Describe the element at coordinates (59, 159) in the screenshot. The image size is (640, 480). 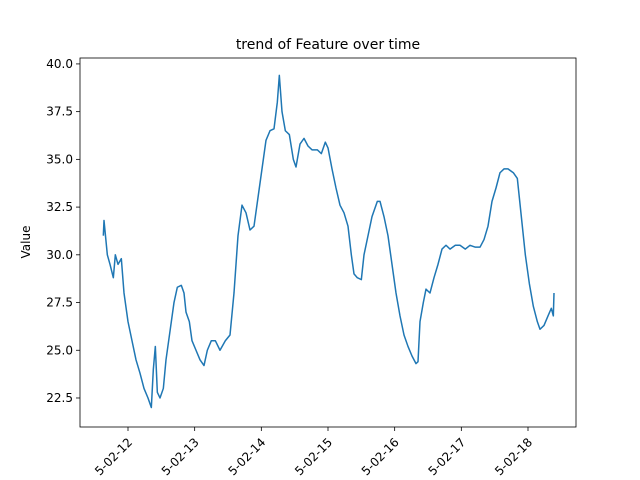
I see `y-tick-label: 35.0` at that location.